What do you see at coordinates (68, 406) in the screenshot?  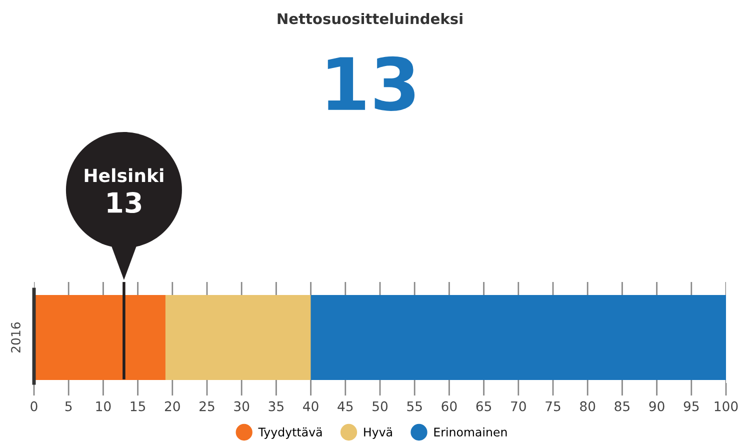 I see `x-tick-label: 5` at bounding box center [68, 406].